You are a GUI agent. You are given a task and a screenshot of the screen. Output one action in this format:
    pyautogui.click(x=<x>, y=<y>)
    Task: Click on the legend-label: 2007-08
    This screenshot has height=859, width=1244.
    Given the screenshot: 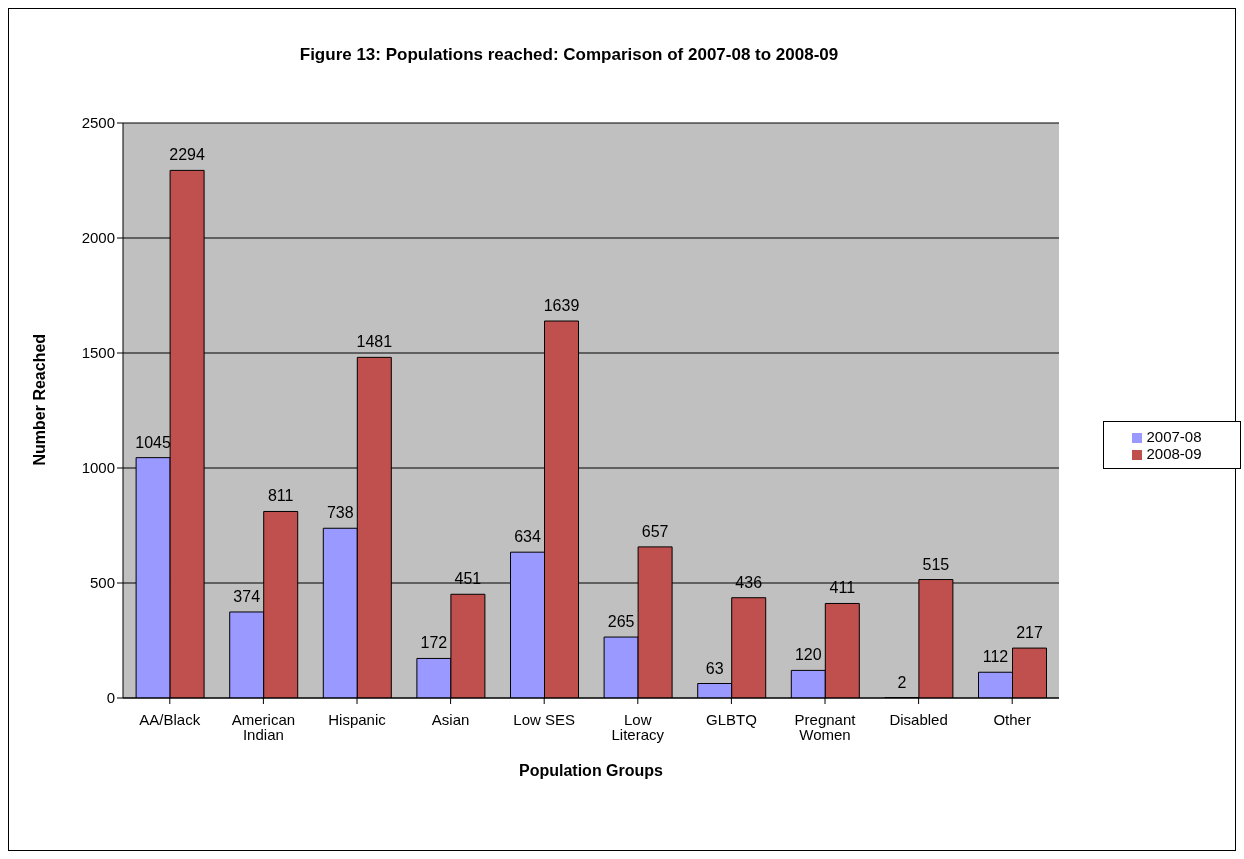 What is the action you would take?
    pyautogui.click(x=1174, y=436)
    